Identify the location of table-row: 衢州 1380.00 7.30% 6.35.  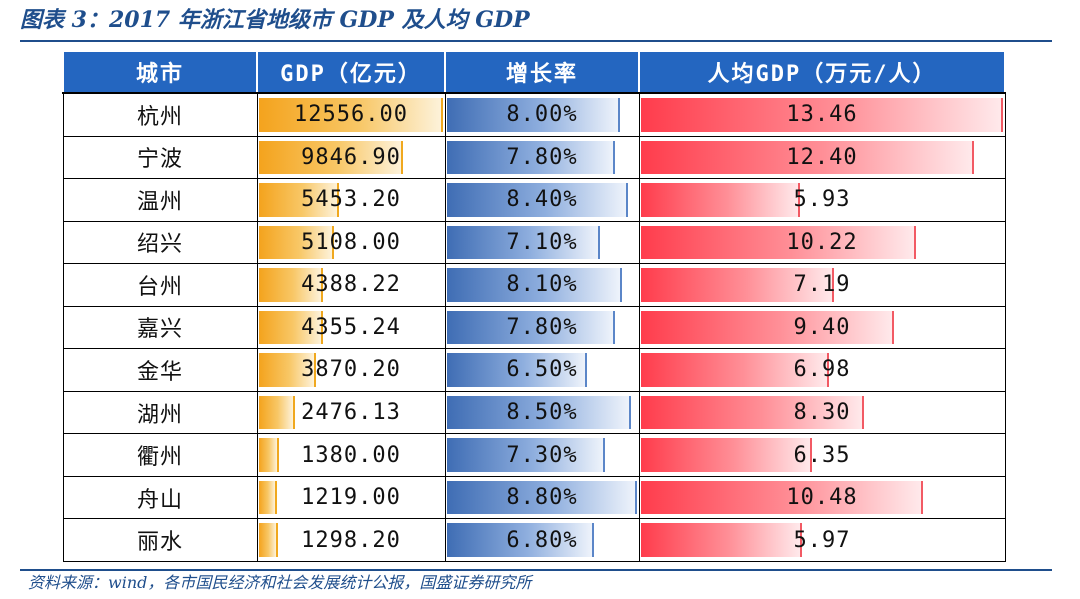
(534, 455).